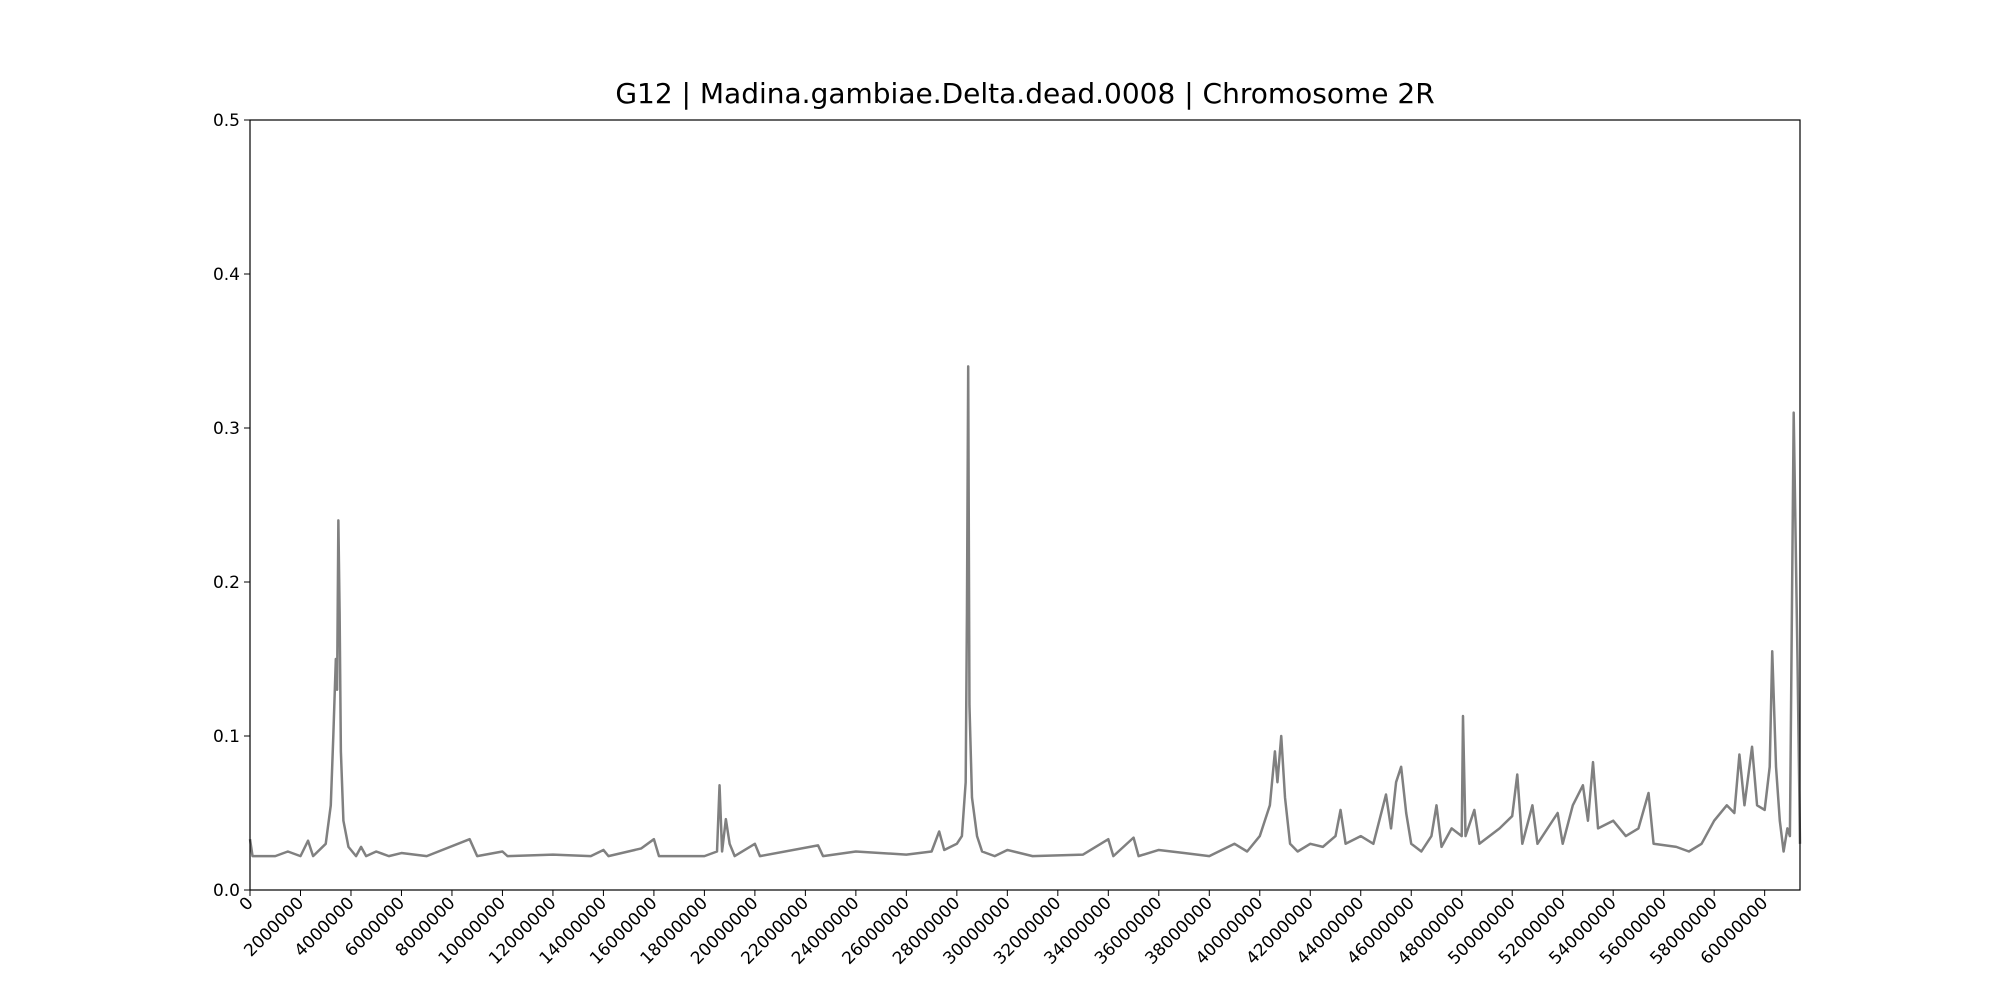 The image size is (2000, 1000). I want to click on y-tick-label: 0.3, so click(226, 429).